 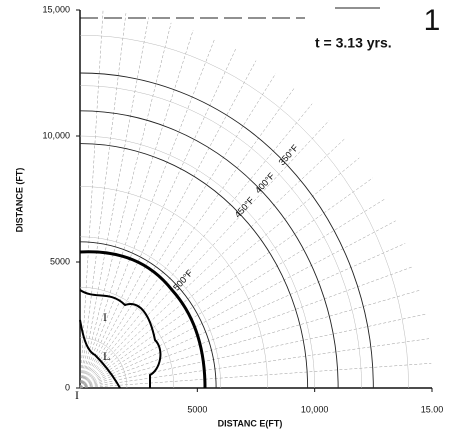 What do you see at coordinates (353, 43) in the screenshot?
I see `chart-title: t = 3.13 yrs.` at bounding box center [353, 43].